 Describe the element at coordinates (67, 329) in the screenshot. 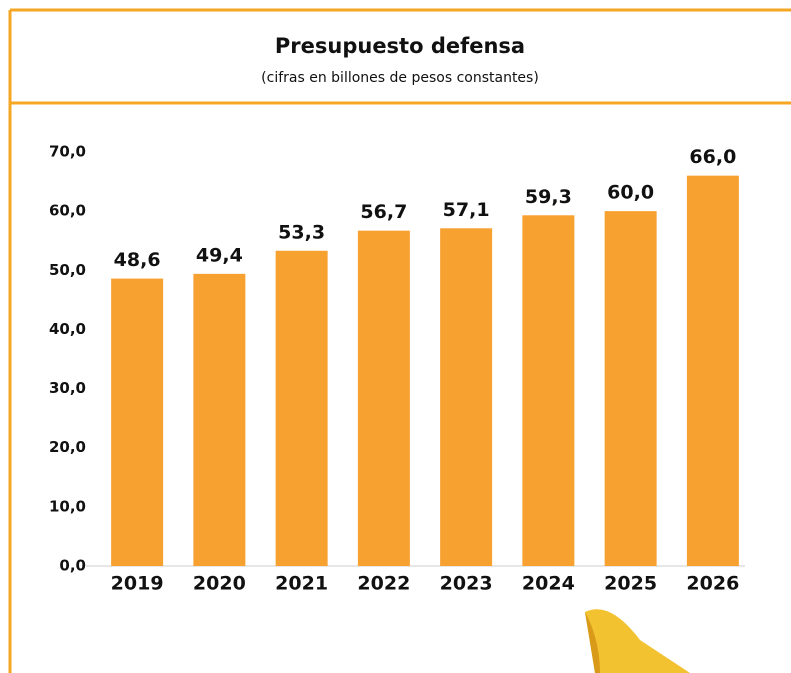

I see `y-tick-label: 40,0` at that location.